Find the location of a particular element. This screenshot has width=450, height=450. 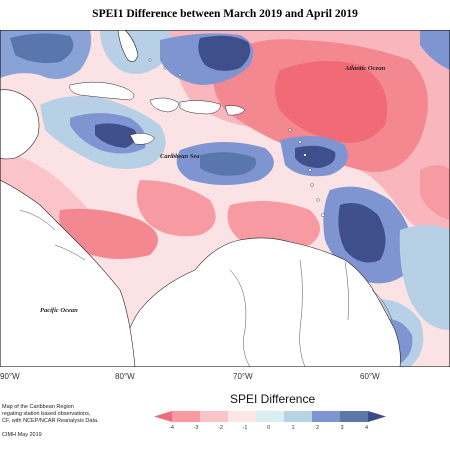

credit-line-1: Map of the Caribbean Region is located at coordinates (38, 407).